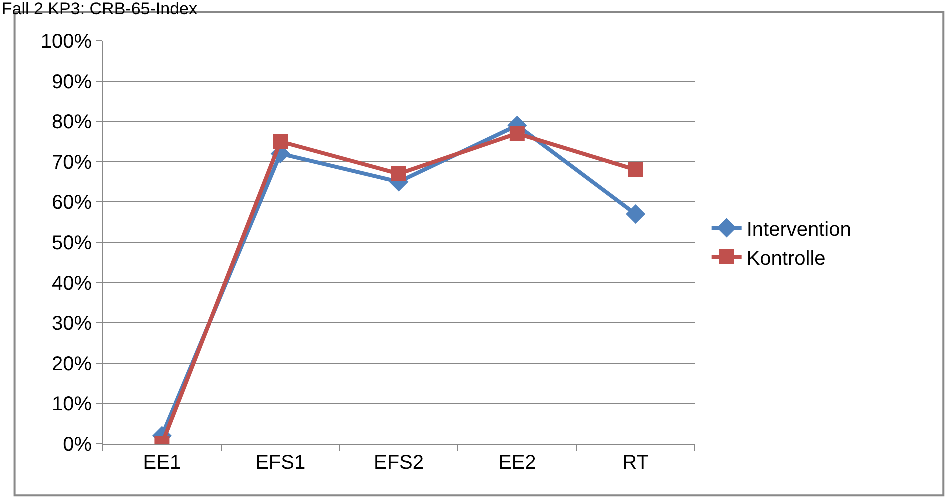 The width and height of the screenshot is (946, 498). Describe the element at coordinates (162, 463) in the screenshot. I see `x-tick-label: EE1` at that location.